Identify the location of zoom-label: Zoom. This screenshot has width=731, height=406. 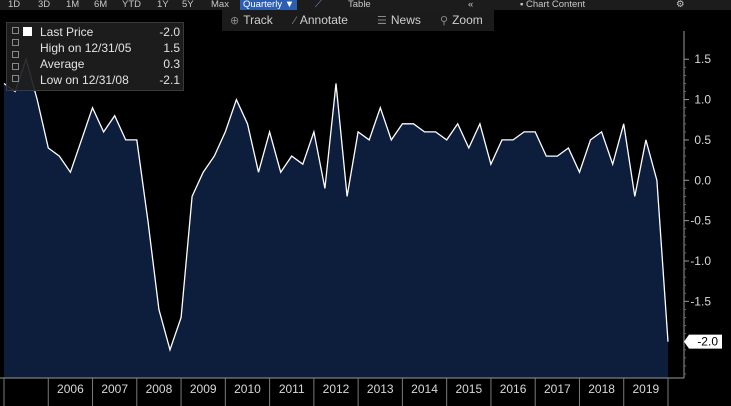
(467, 20).